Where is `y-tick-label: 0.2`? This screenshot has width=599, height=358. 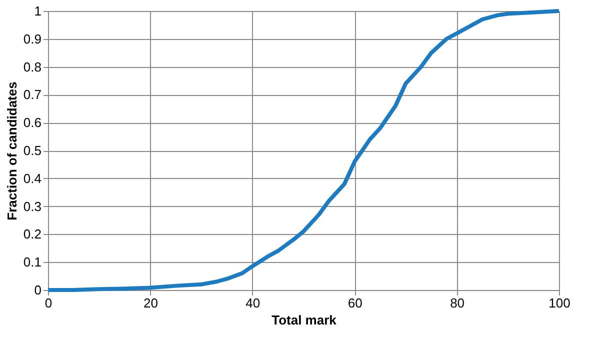 y-tick-label: 0.2 is located at coordinates (32, 234).